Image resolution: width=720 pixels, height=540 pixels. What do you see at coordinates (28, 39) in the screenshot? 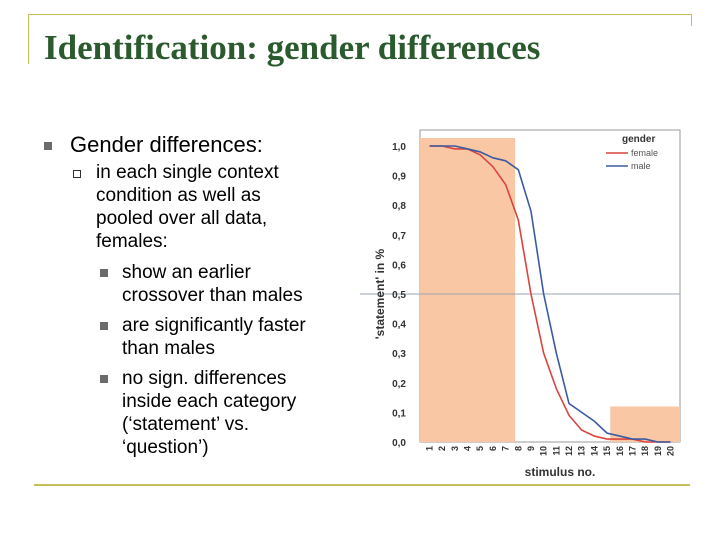
I see `frame-left-rule` at bounding box center [28, 39].